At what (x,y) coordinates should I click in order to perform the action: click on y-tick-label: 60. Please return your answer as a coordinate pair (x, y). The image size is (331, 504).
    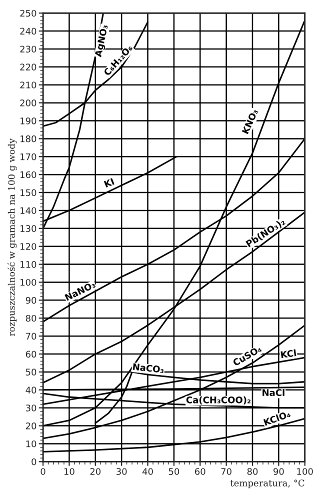
    Looking at the image, I should click on (31, 354).